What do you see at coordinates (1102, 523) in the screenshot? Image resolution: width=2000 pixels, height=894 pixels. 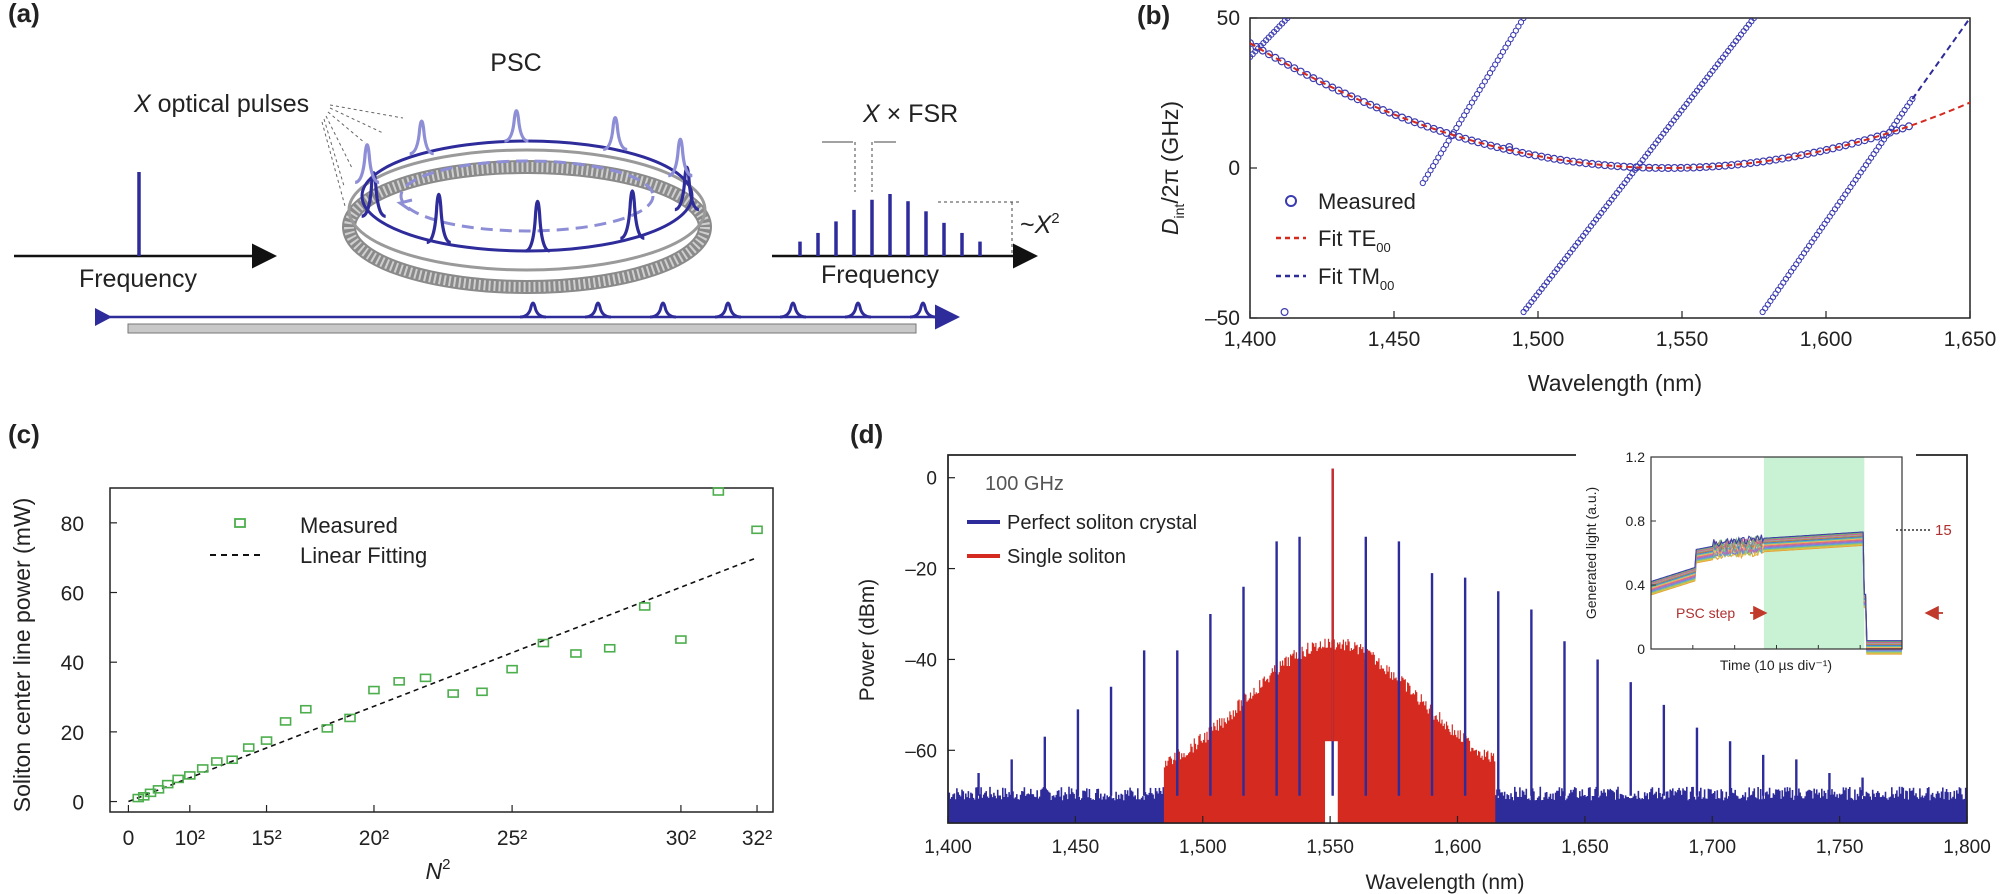 I see `legend-d-psc: Perfect soliton crystal` at bounding box center [1102, 523].